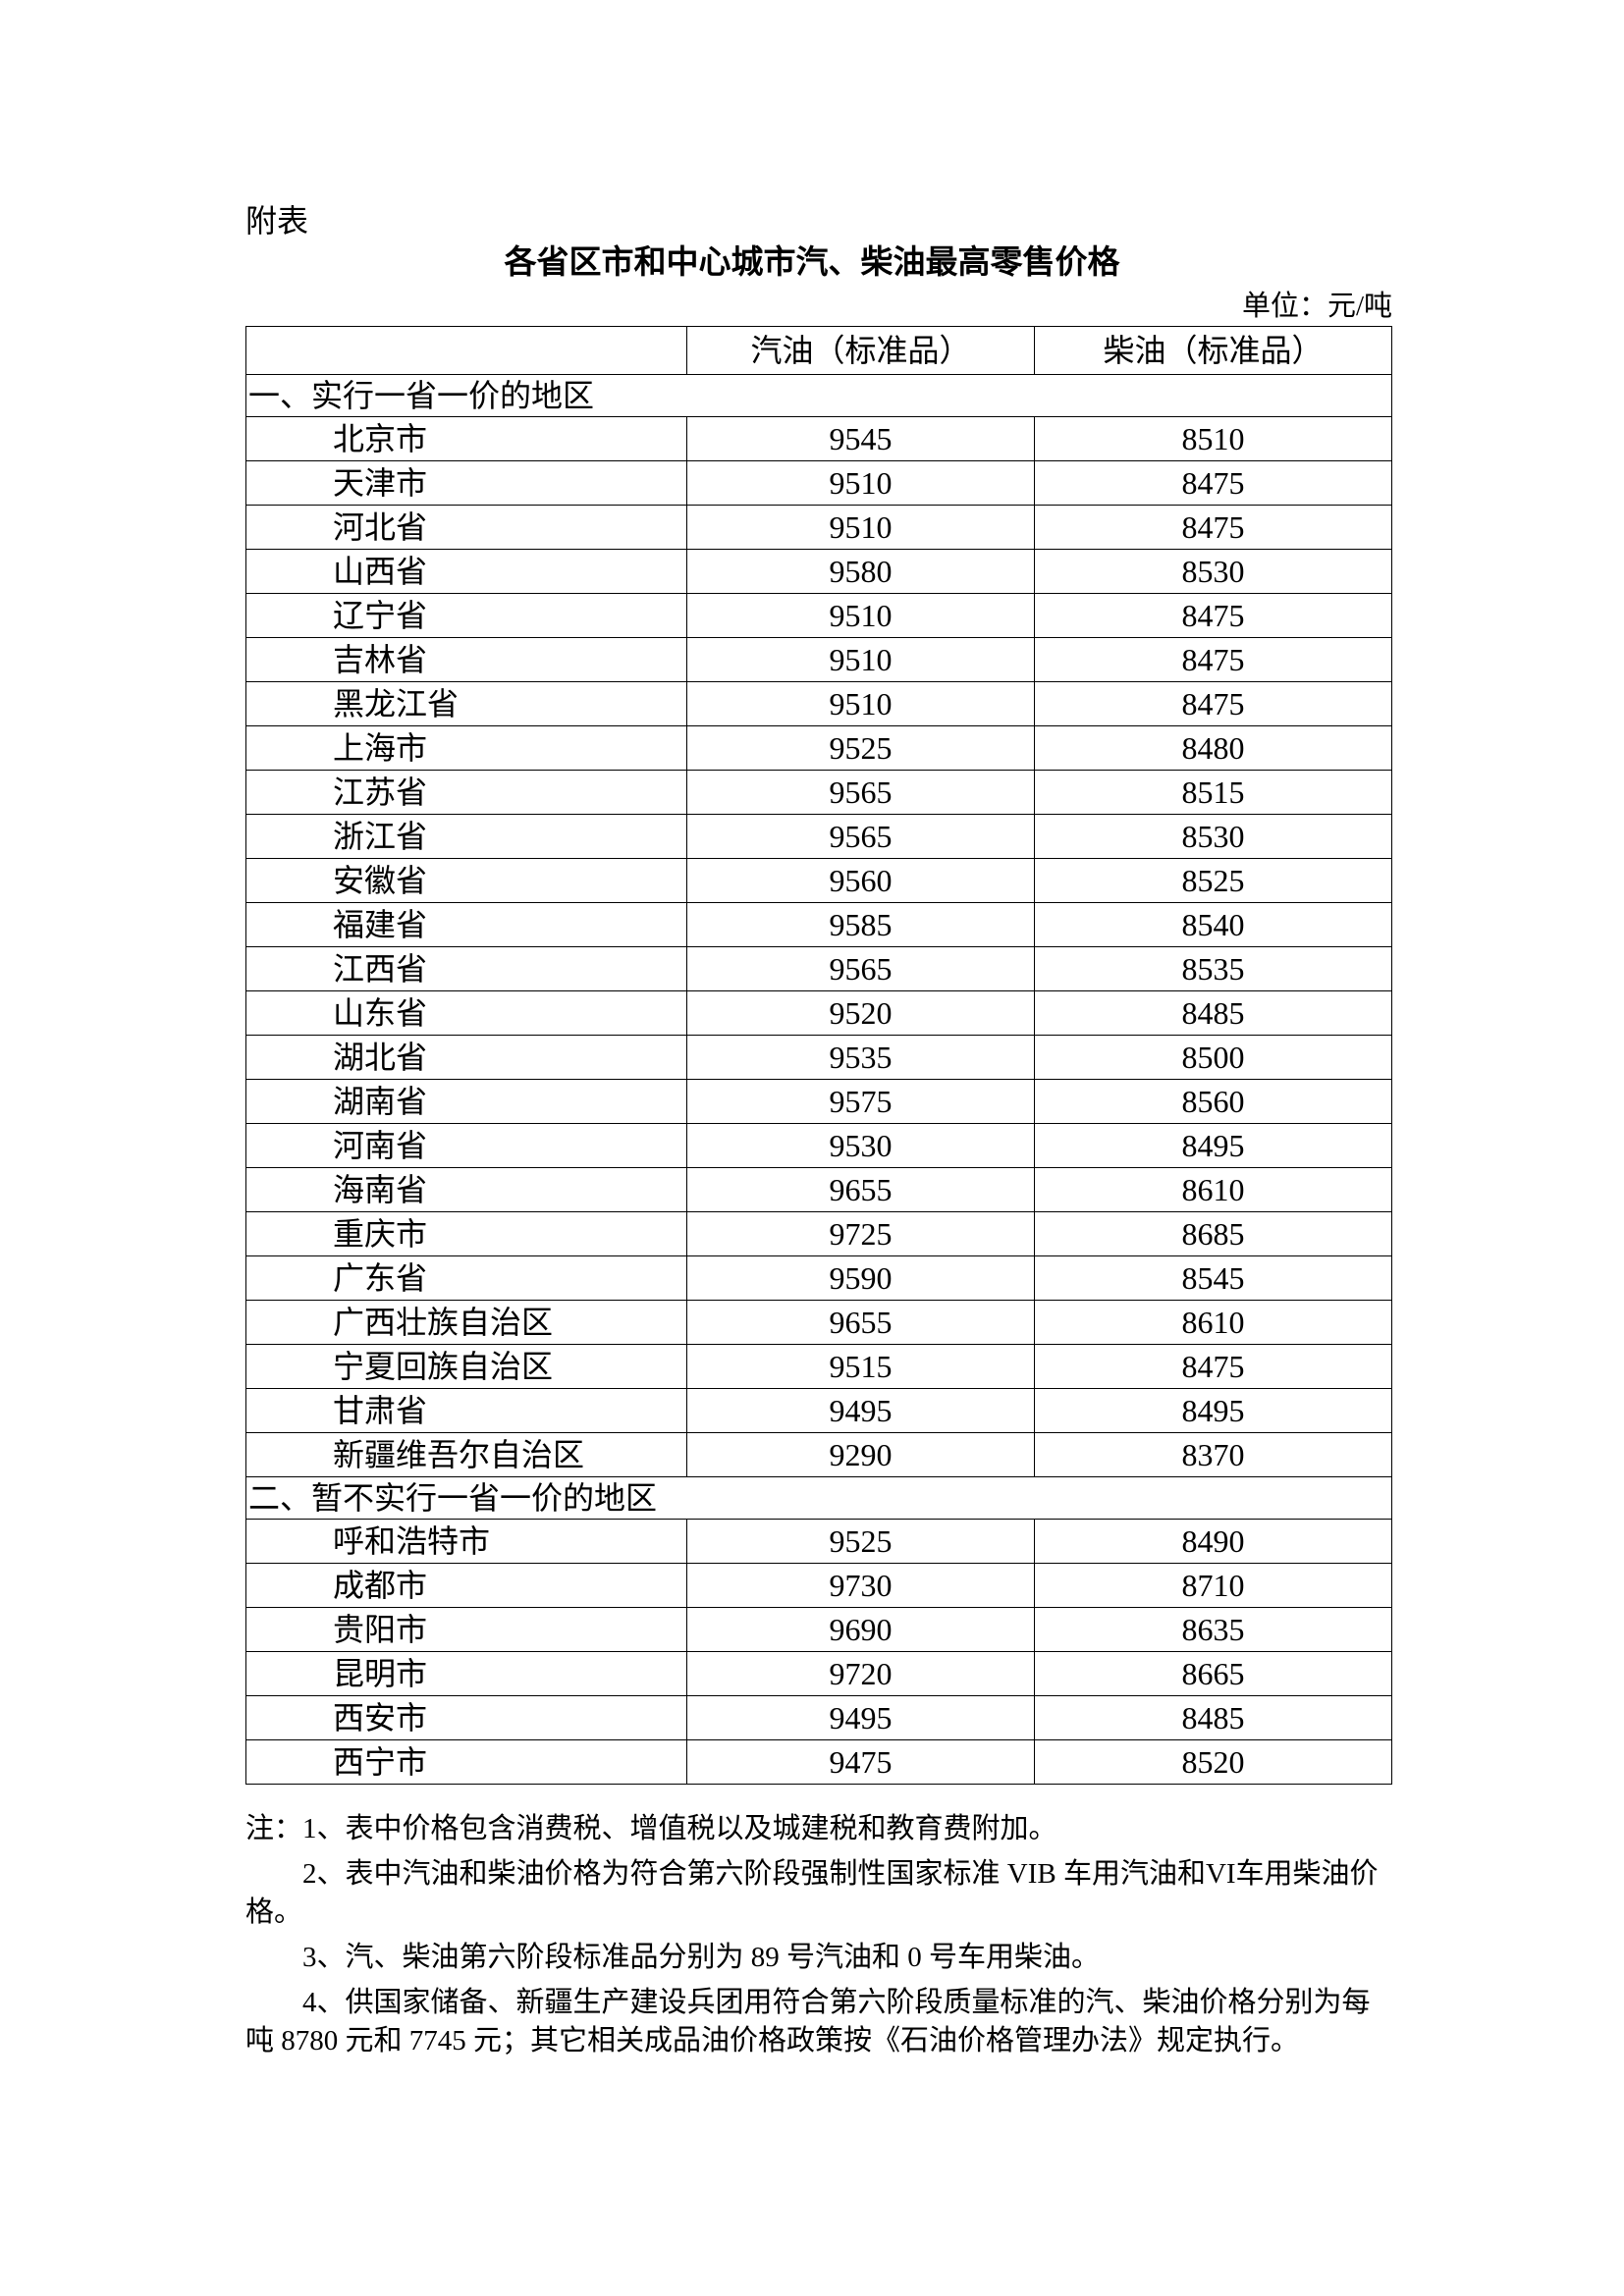 Image resolution: width=1624 pixels, height=2296 pixels. I want to click on region: 湖北省, so click(466, 1058).